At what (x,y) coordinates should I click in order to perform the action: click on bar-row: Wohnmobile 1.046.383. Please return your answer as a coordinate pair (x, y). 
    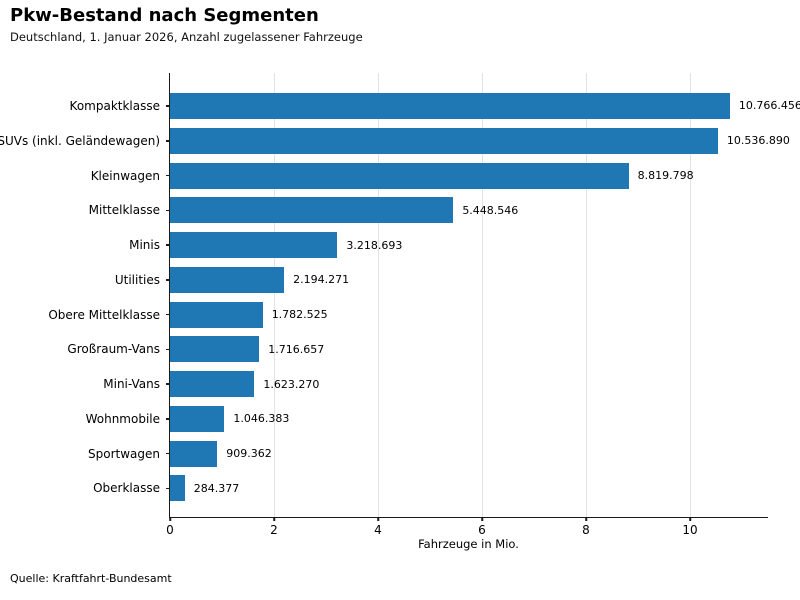
    Looking at the image, I should click on (427, 418).